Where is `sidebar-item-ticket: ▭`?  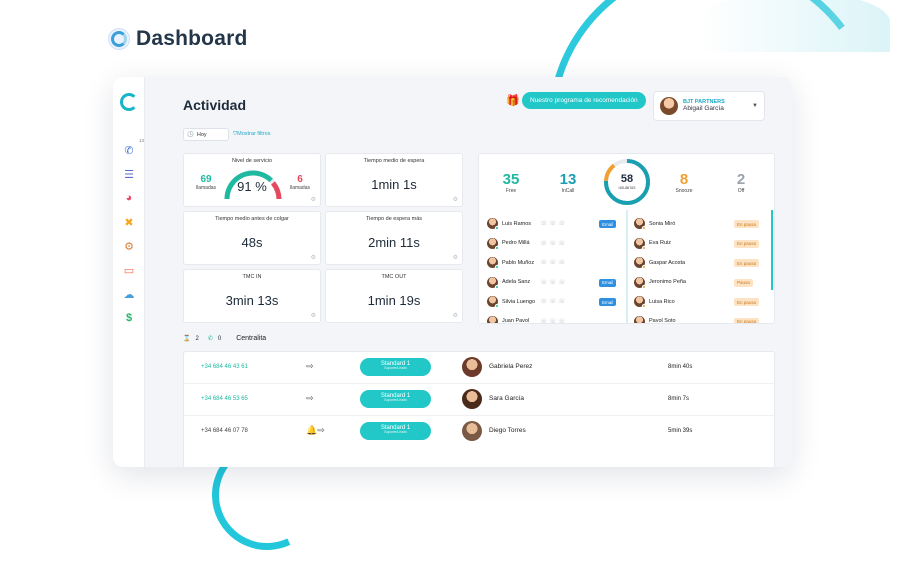 sidebar-item-ticket: ▭ is located at coordinates (129, 270).